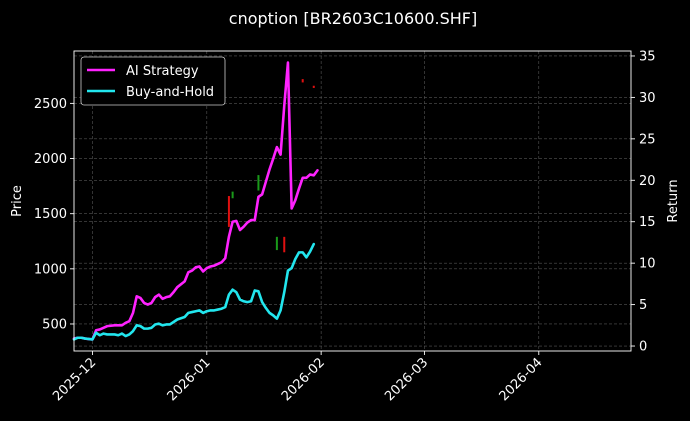  Describe the element at coordinates (271, 166) in the screenshot. I see `signal-markers` at that location.